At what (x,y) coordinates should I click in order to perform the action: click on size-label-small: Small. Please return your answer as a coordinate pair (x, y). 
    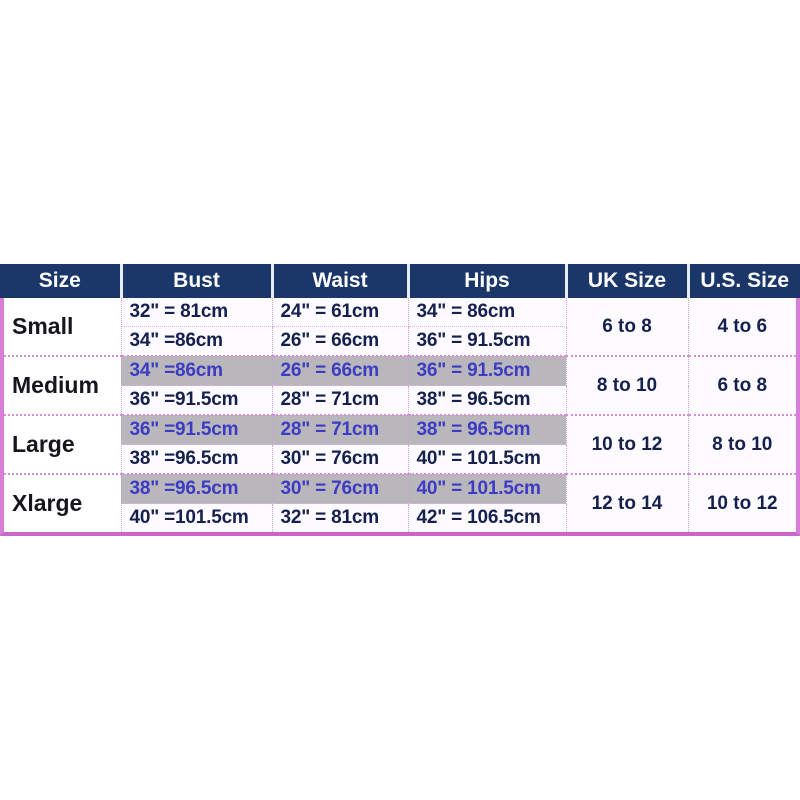
    Looking at the image, I should click on (63, 327).